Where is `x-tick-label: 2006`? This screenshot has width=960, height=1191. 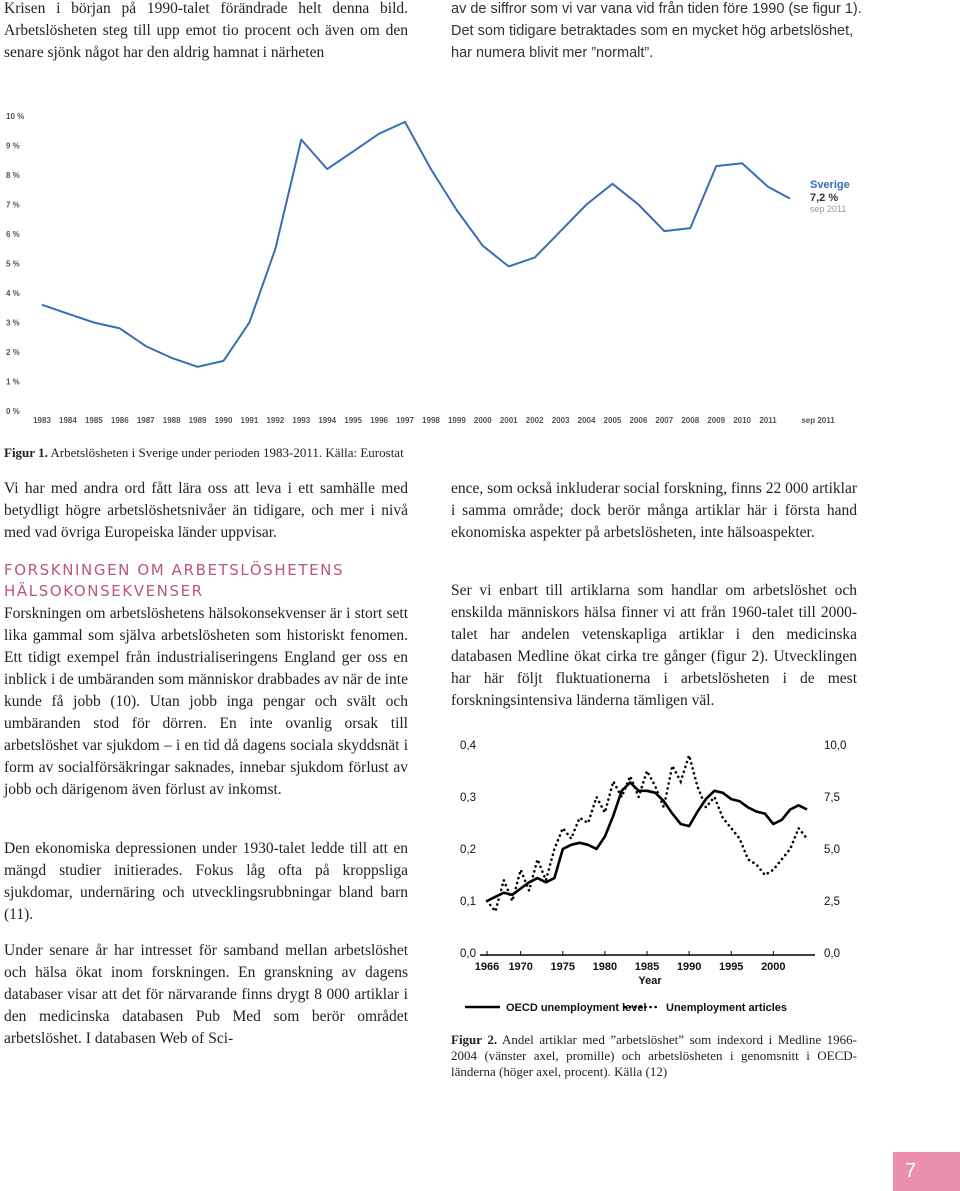 x-tick-label: 2006 is located at coordinates (638, 420).